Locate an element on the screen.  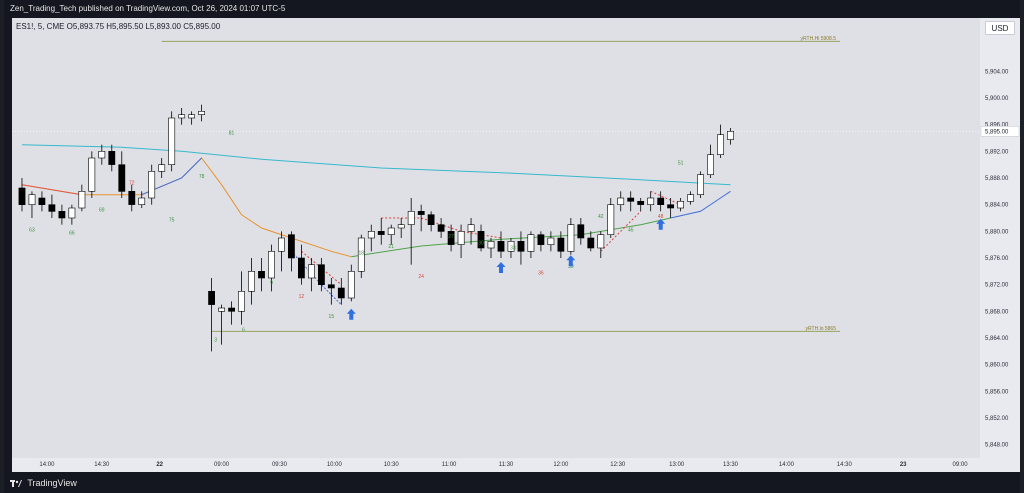
price-tick-label: 5,848.00 is located at coordinates (997, 446).